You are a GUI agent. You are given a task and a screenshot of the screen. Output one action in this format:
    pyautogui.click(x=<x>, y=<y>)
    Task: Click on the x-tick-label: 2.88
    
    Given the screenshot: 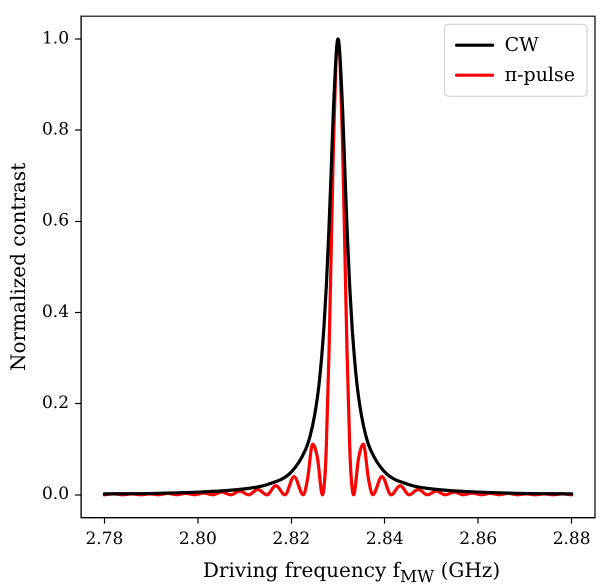 What is the action you would take?
    pyautogui.click(x=571, y=539)
    